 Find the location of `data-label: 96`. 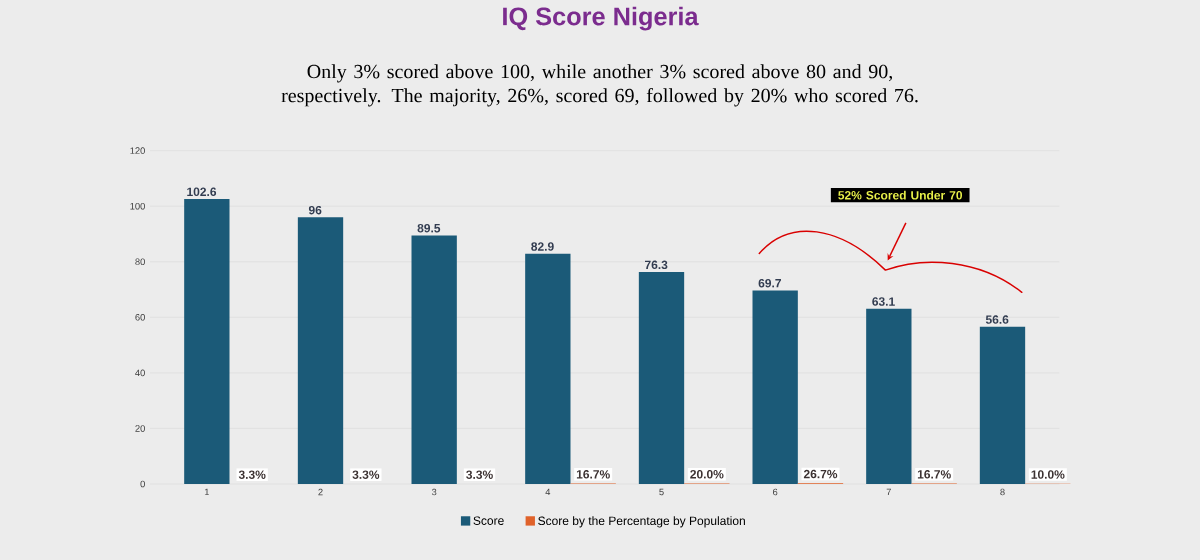

data-label: 96 is located at coordinates (315, 210).